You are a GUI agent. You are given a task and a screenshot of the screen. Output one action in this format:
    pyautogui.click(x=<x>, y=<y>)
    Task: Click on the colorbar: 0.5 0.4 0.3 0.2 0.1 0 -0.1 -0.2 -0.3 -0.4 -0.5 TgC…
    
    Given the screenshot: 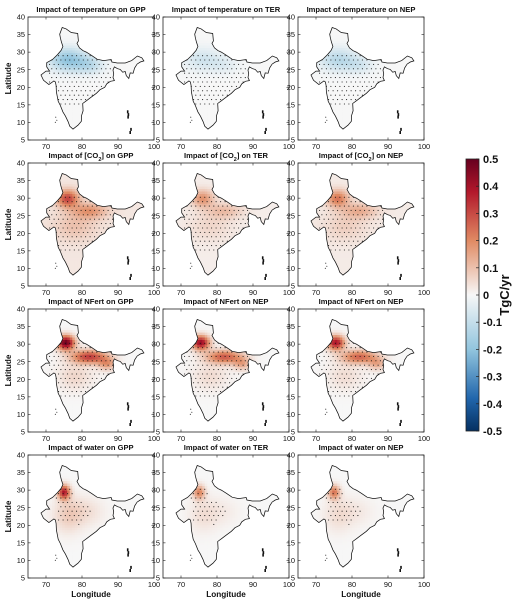 What is the action you would take?
    pyautogui.click(x=488, y=296)
    